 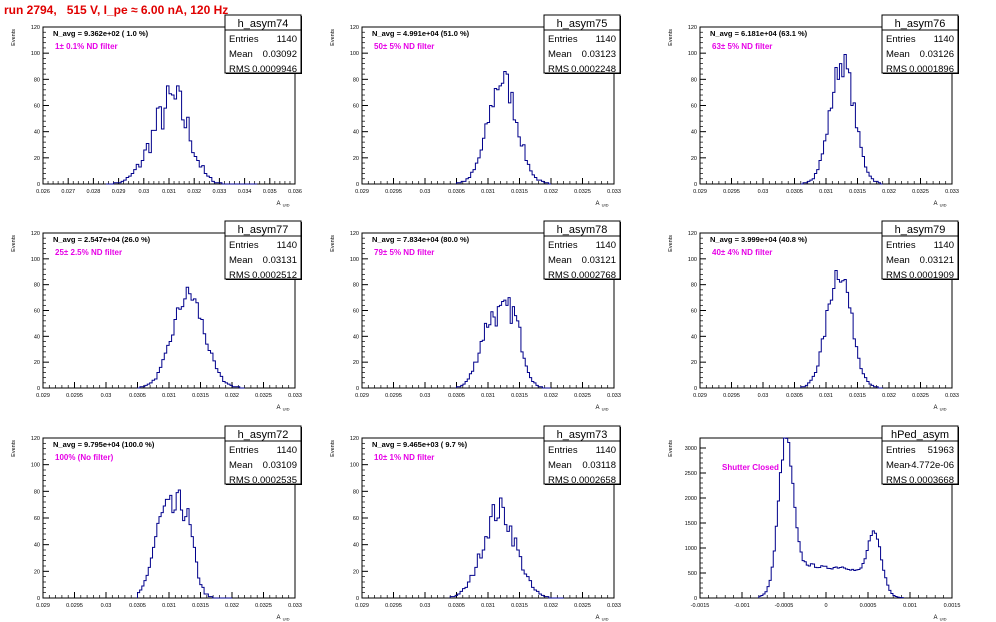 What do you see at coordinates (94, 192) in the screenshot?
I see `x-tick-label: 0.028` at bounding box center [94, 192].